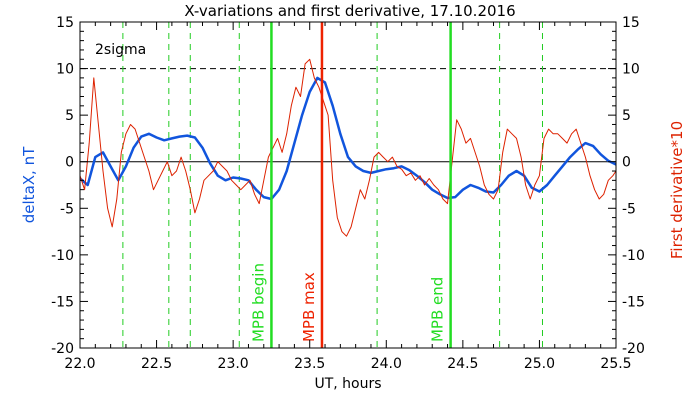 Image resolution: width=700 pixels, height=400 pixels. What do you see at coordinates (347, 384) in the screenshot?
I see `x-axis-label: UT, hours` at bounding box center [347, 384].